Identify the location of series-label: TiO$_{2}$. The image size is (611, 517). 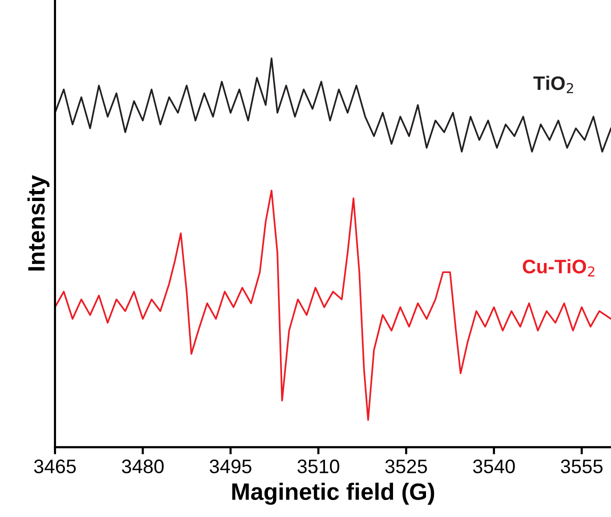
(553, 85).